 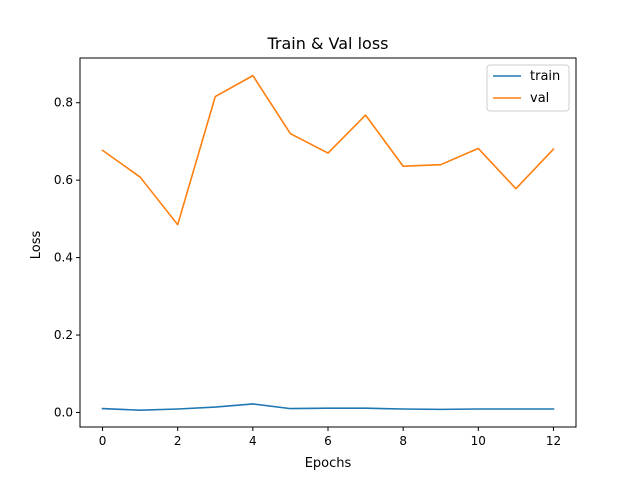 What do you see at coordinates (36, 245) in the screenshot?
I see `y-axis-label: Loss` at bounding box center [36, 245].